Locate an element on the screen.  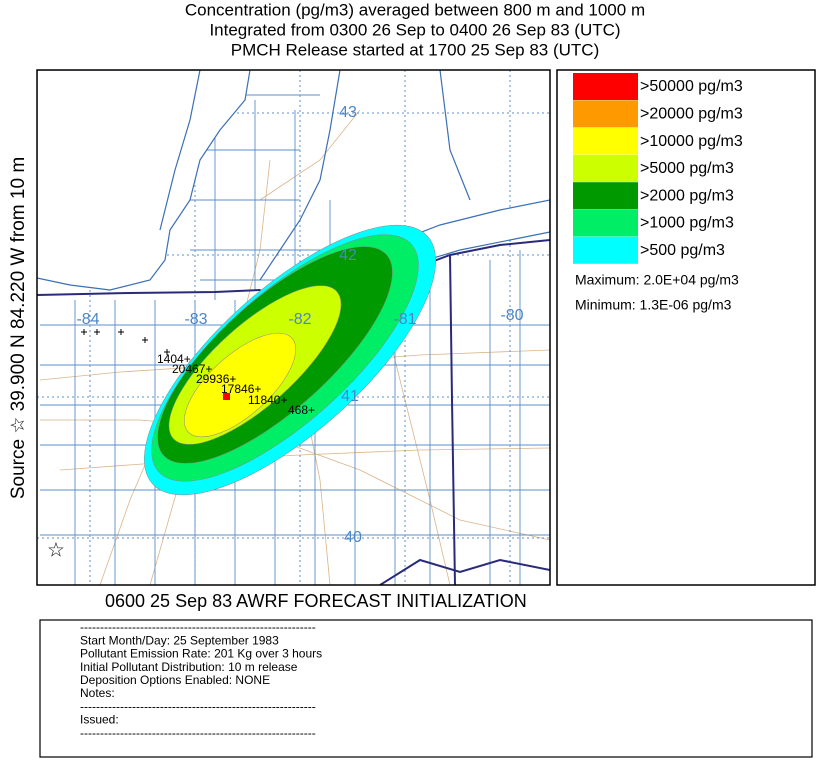
legend-label: >10000 pg/m3 is located at coordinates (691, 141).